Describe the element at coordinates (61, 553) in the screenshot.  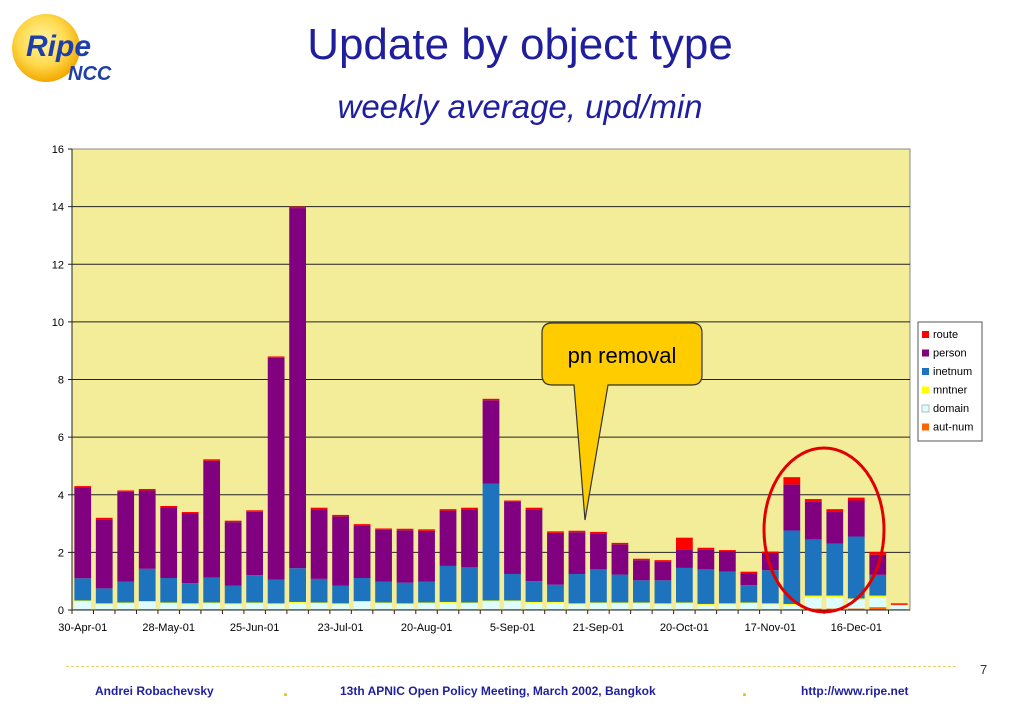
I see `y-tick-label: 2` at that location.